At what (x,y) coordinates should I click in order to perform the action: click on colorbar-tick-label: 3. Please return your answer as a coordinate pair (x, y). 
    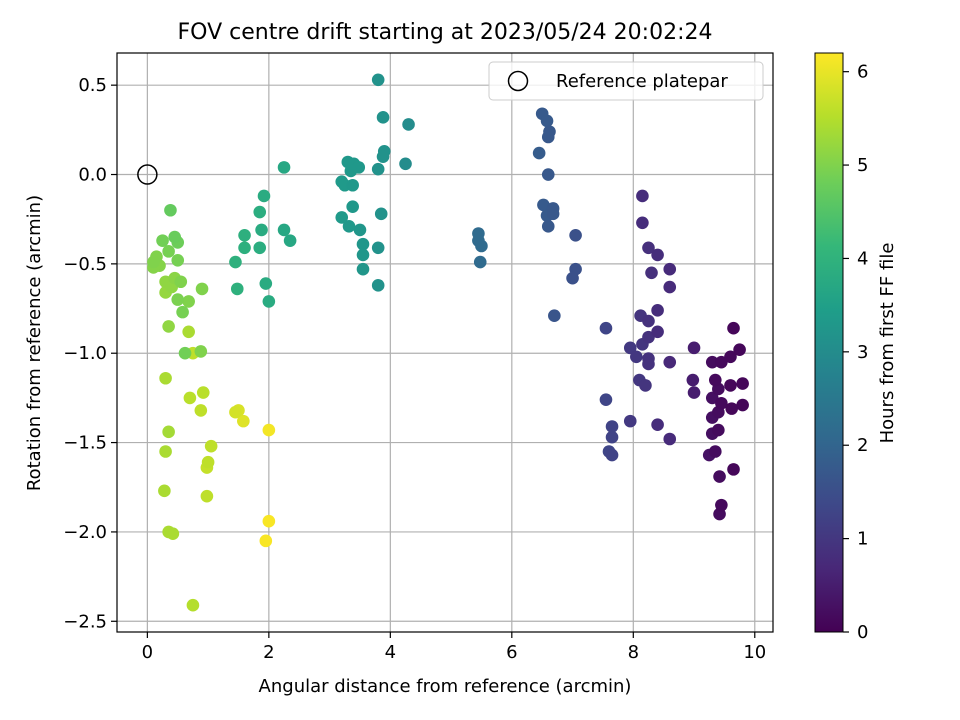
    Looking at the image, I should click on (862, 352).